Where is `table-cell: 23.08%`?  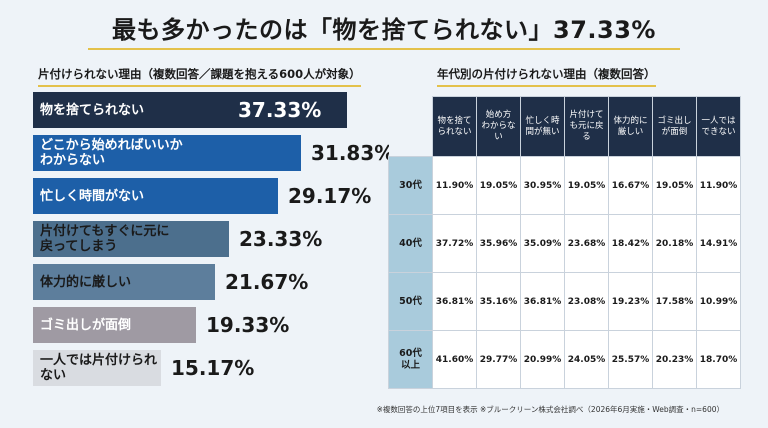
table-cell: 23.08% is located at coordinates (586, 301).